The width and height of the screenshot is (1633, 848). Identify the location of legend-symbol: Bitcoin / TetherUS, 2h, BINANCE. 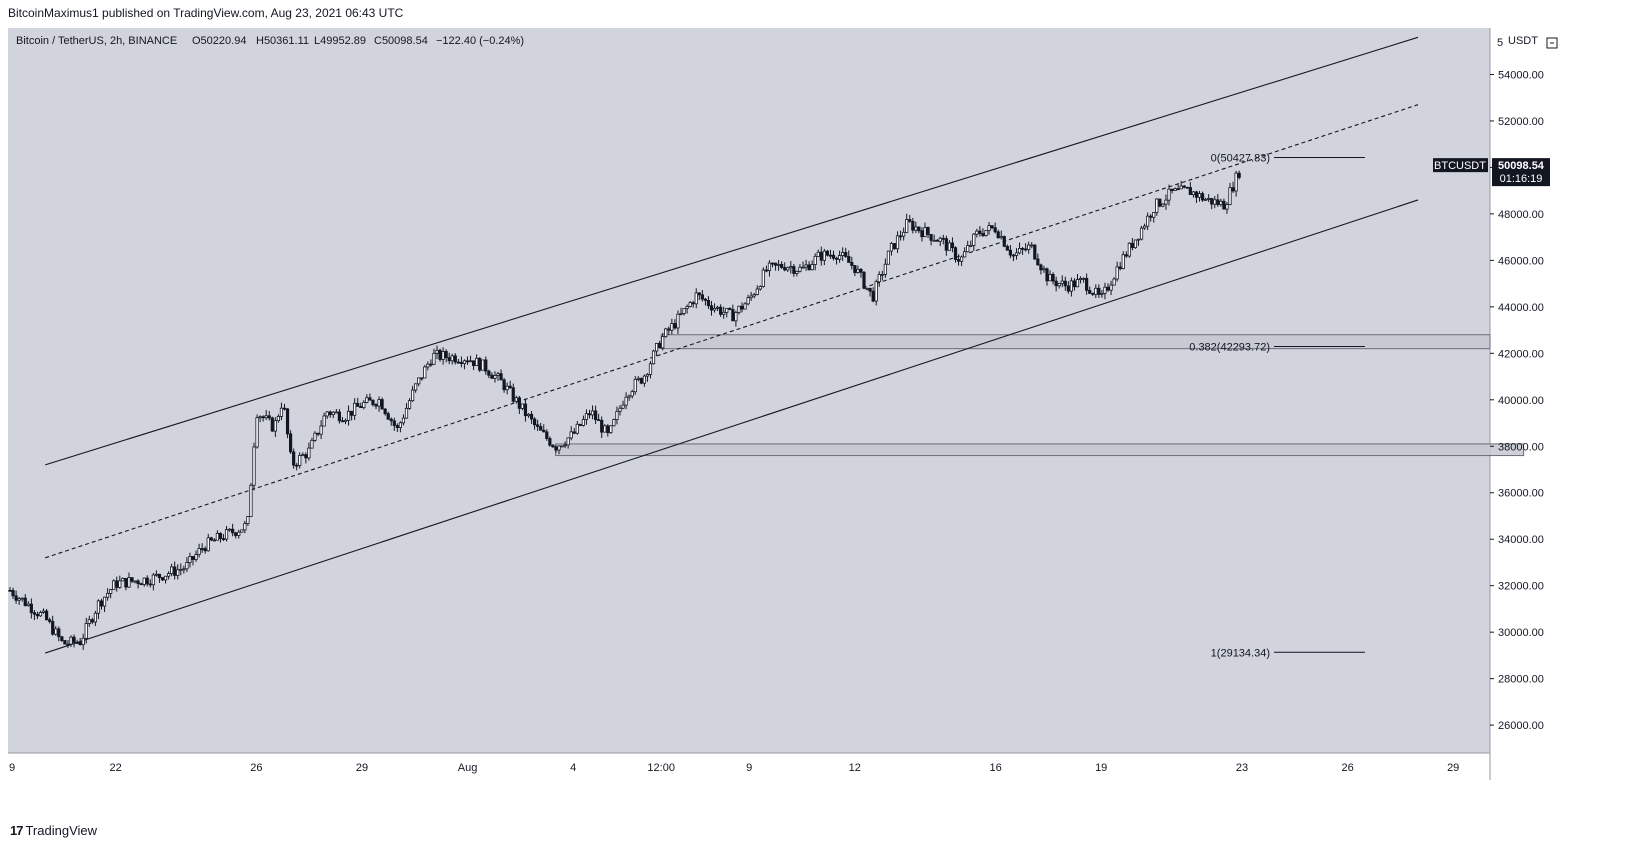
(96, 41).